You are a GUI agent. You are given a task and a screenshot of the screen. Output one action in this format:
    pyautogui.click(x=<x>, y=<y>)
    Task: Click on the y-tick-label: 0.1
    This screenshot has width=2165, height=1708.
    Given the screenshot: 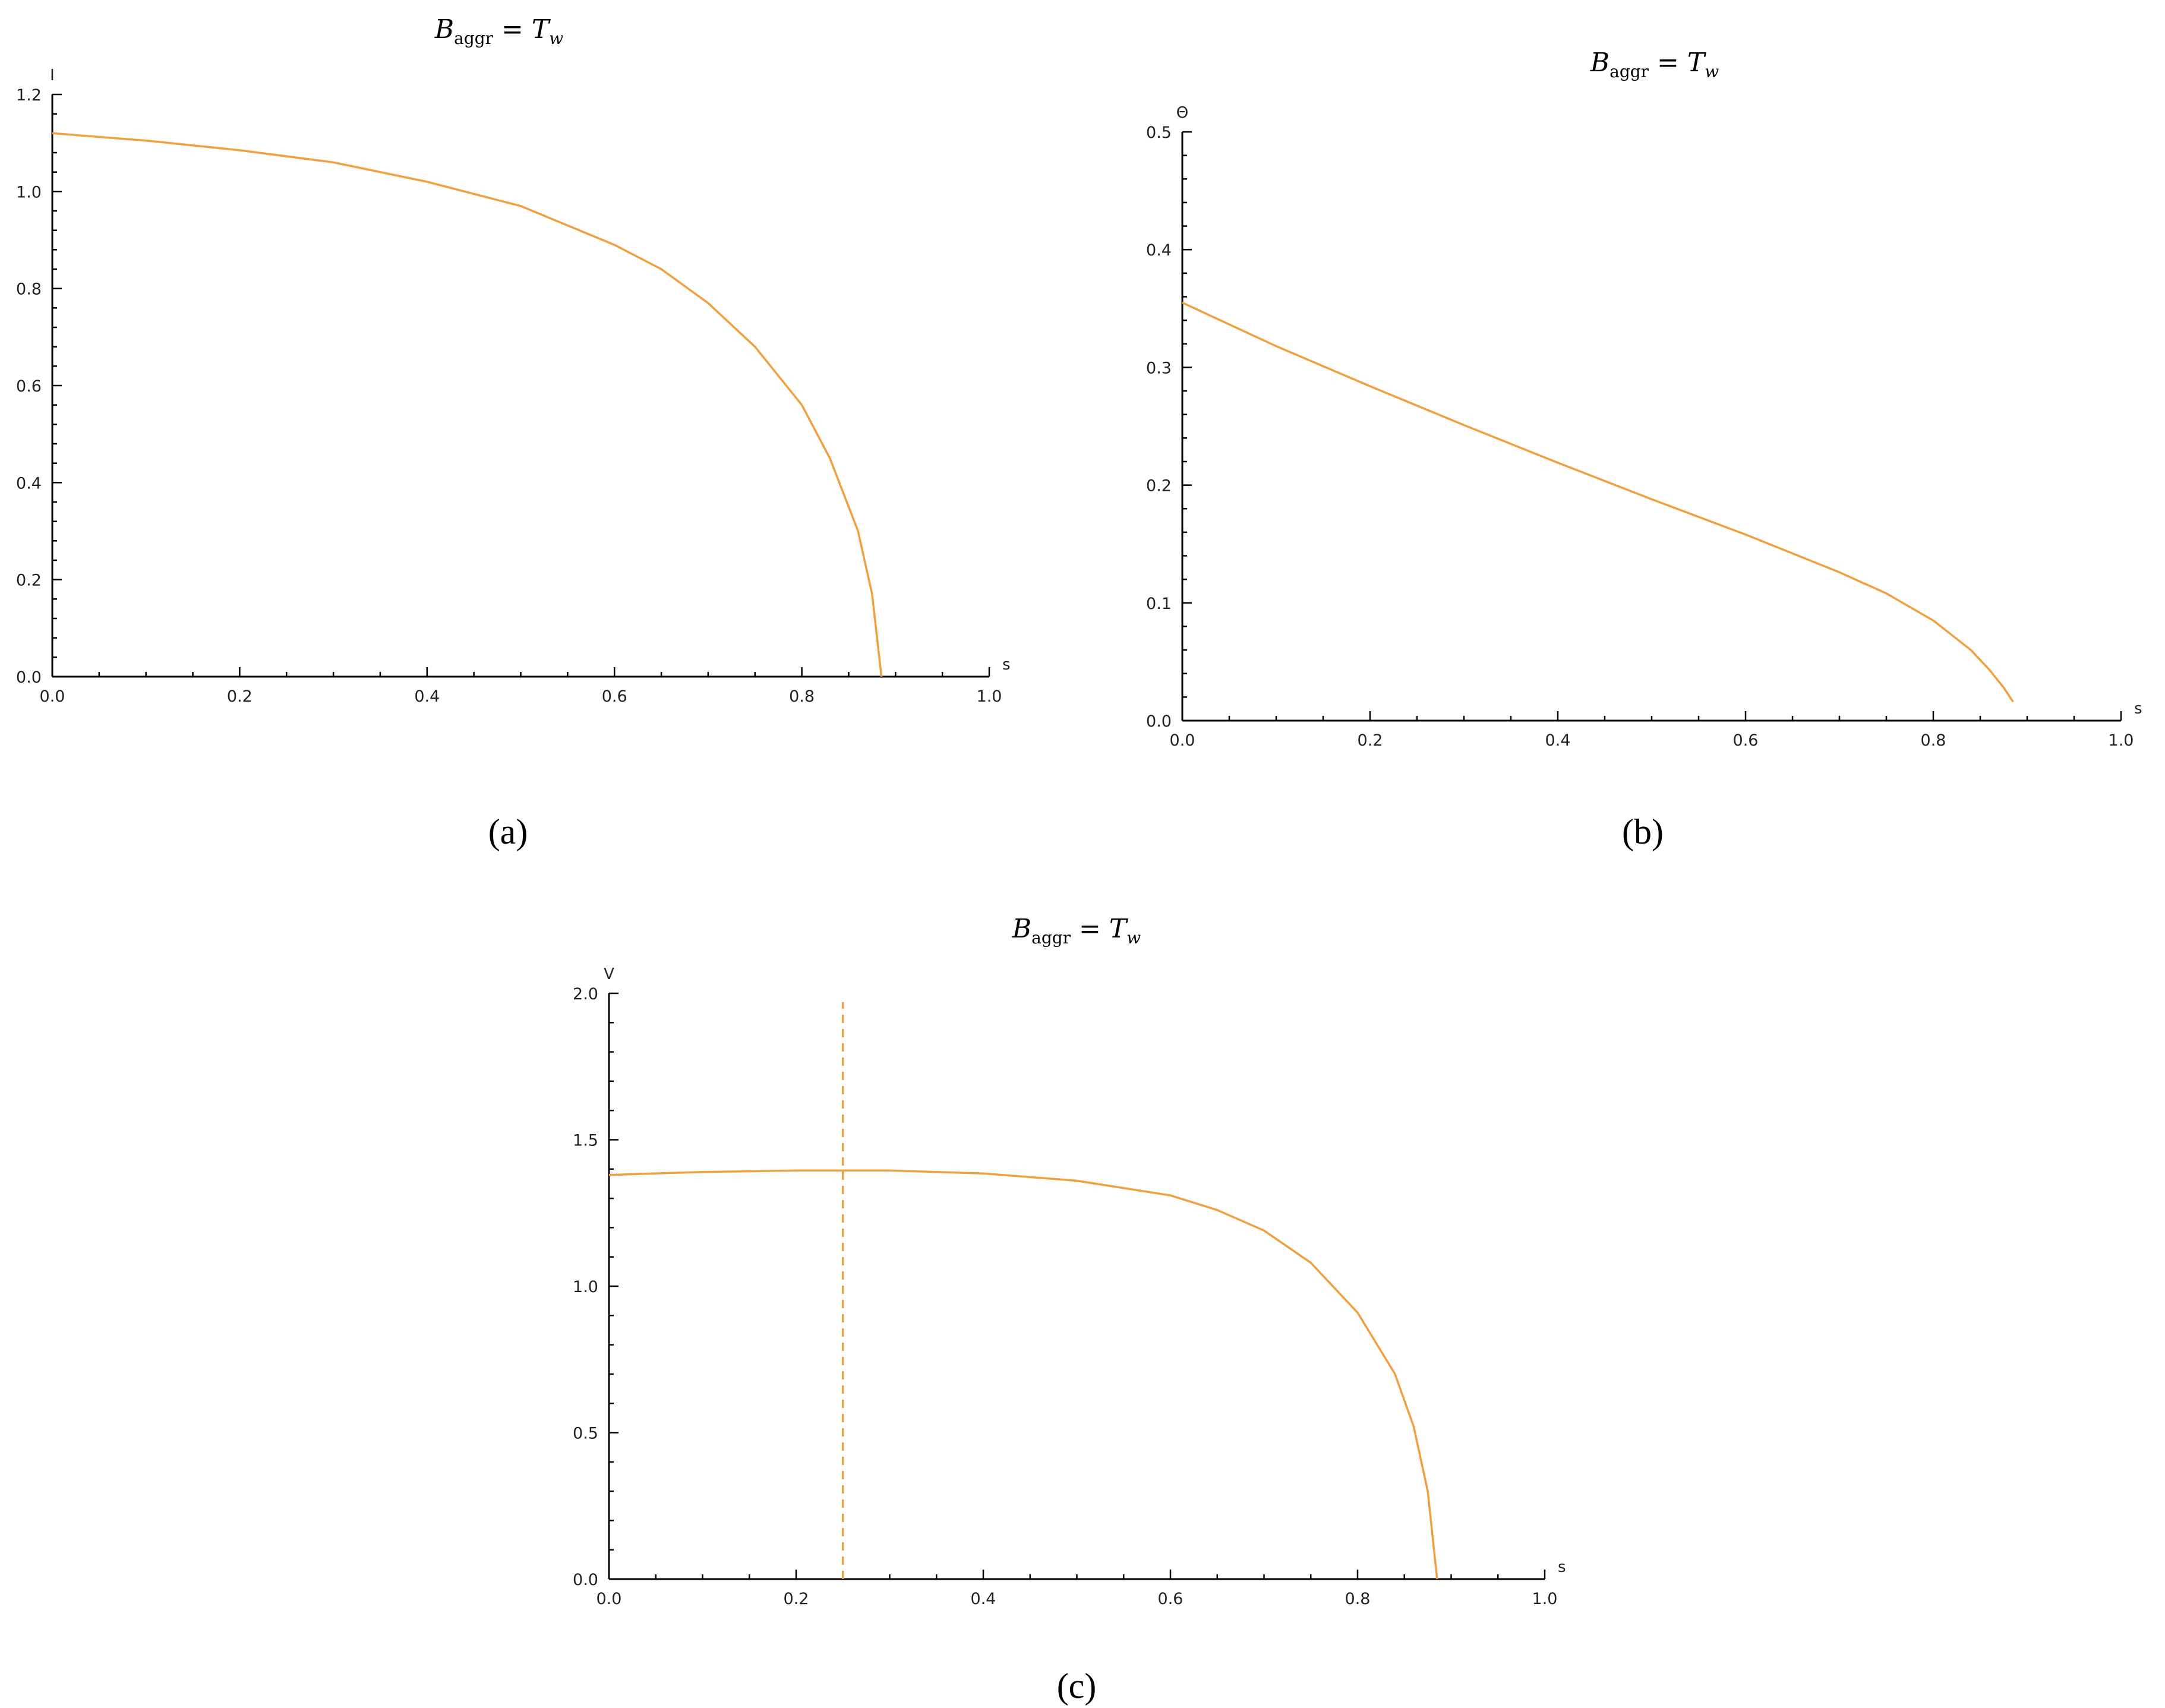 What is the action you would take?
    pyautogui.click(x=1159, y=604)
    